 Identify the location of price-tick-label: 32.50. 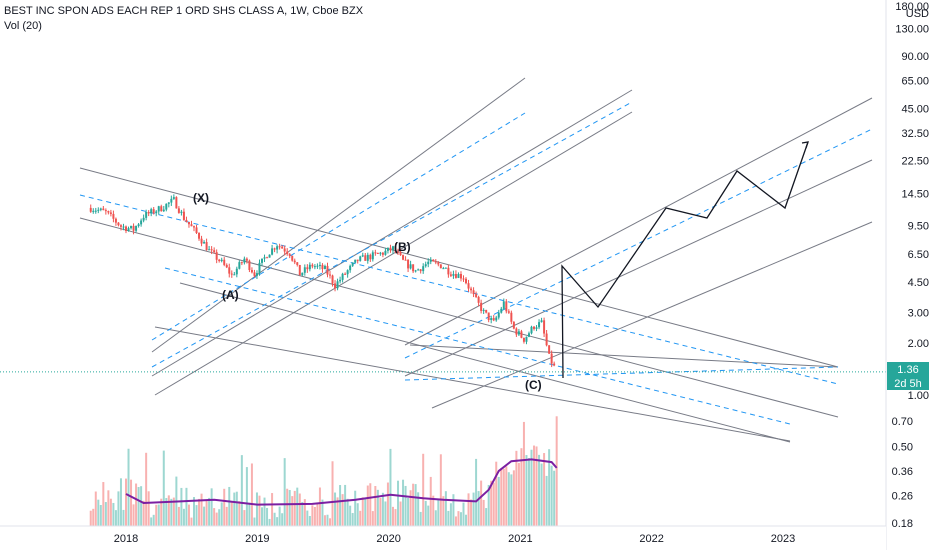
(915, 134).